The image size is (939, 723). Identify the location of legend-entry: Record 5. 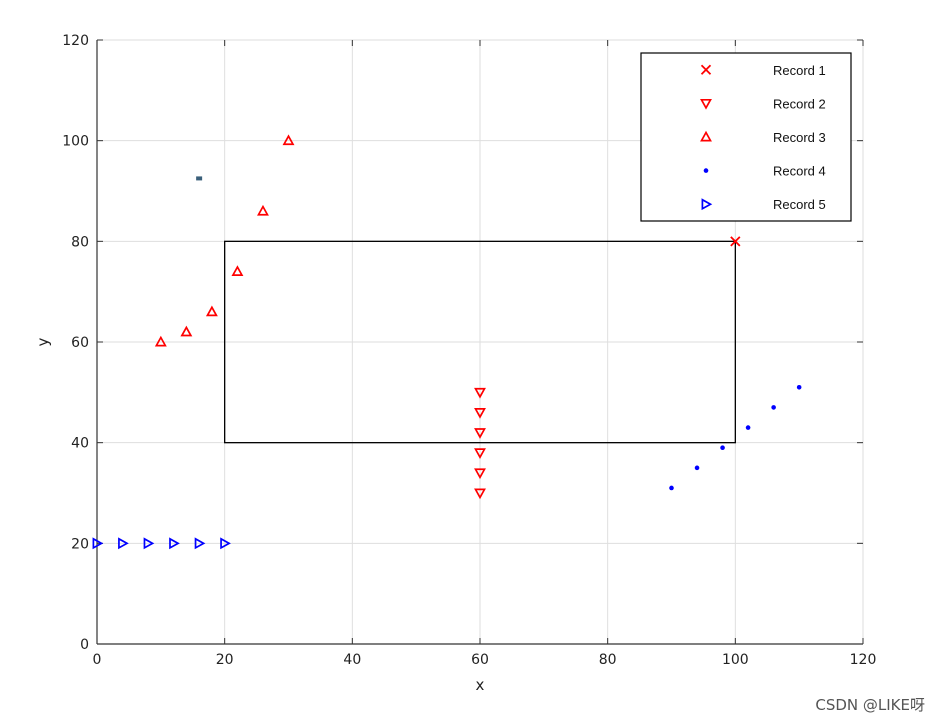
(799, 204).